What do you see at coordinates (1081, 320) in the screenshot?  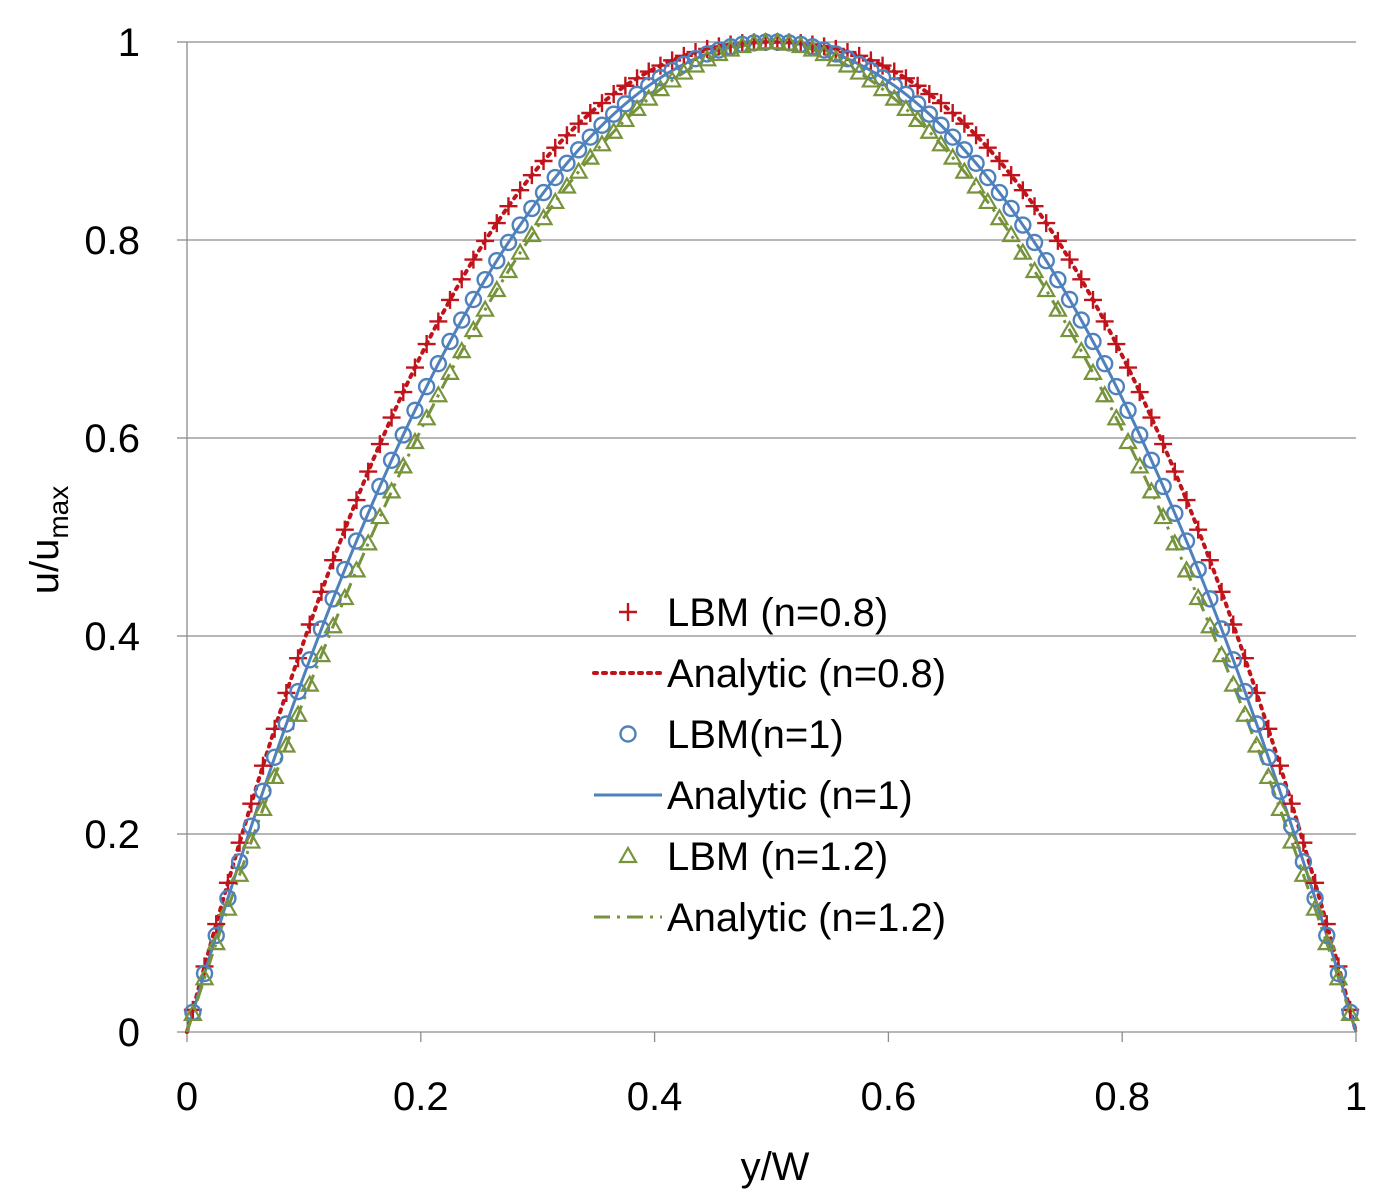 I see `marker-lbm-n-1--76` at bounding box center [1081, 320].